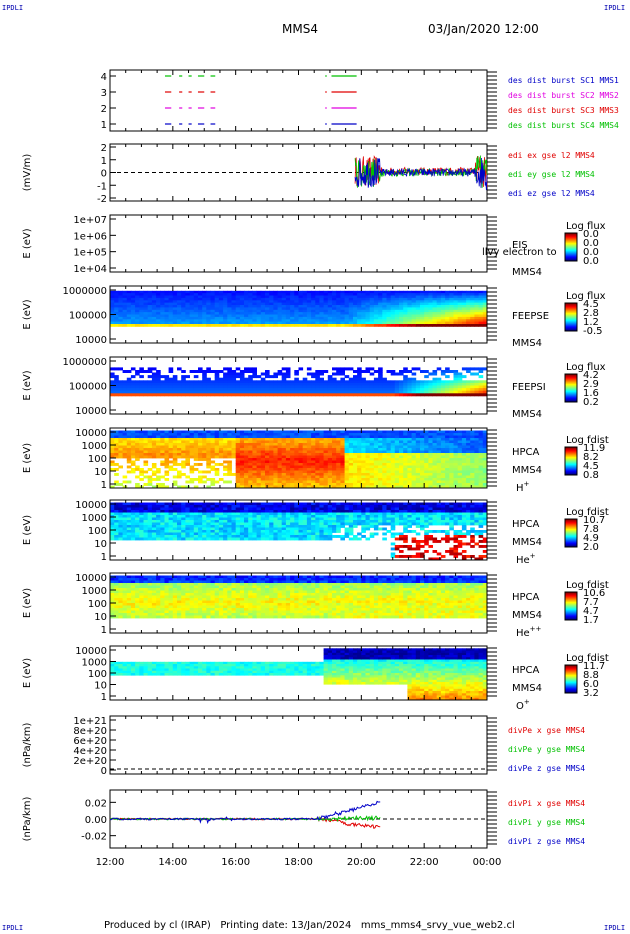 This screenshot has height=934, width=630. I want to click on colorbar-tick-label: 4.5, so click(591, 304).